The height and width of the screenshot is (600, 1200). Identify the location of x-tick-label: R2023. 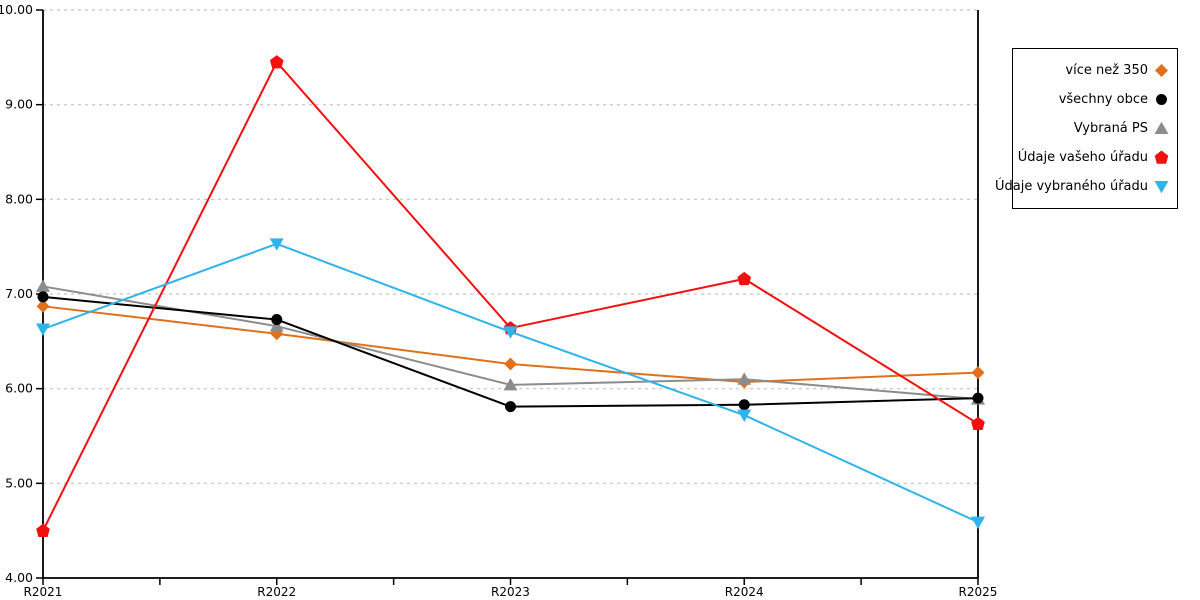
(510, 592).